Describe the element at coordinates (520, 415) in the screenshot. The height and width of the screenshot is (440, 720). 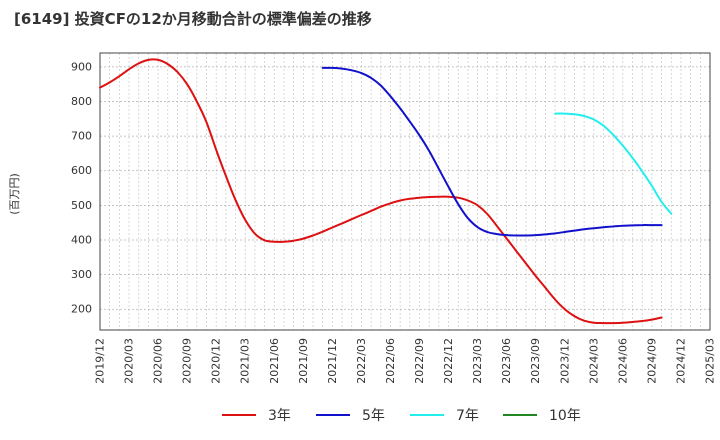
I see `legend-swatch-10y` at that location.